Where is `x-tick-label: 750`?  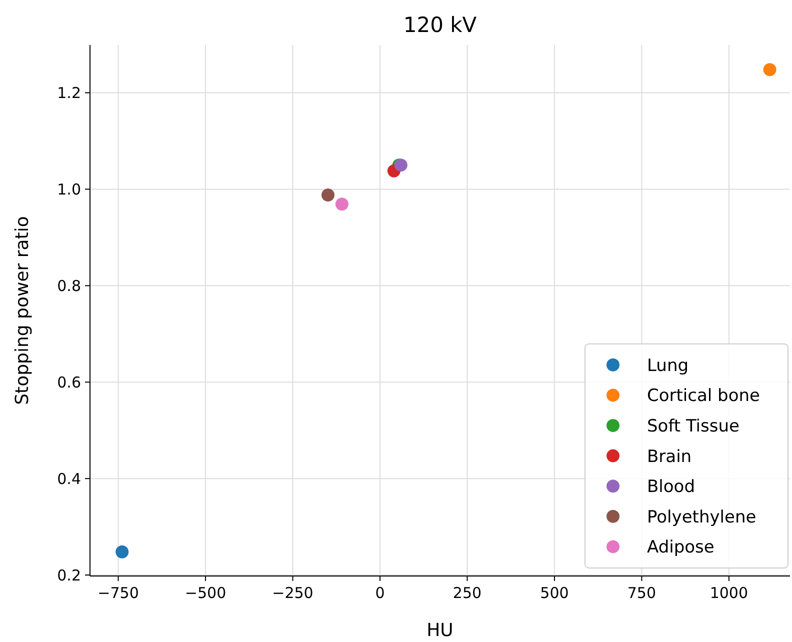 x-tick-label: 750 is located at coordinates (641, 593).